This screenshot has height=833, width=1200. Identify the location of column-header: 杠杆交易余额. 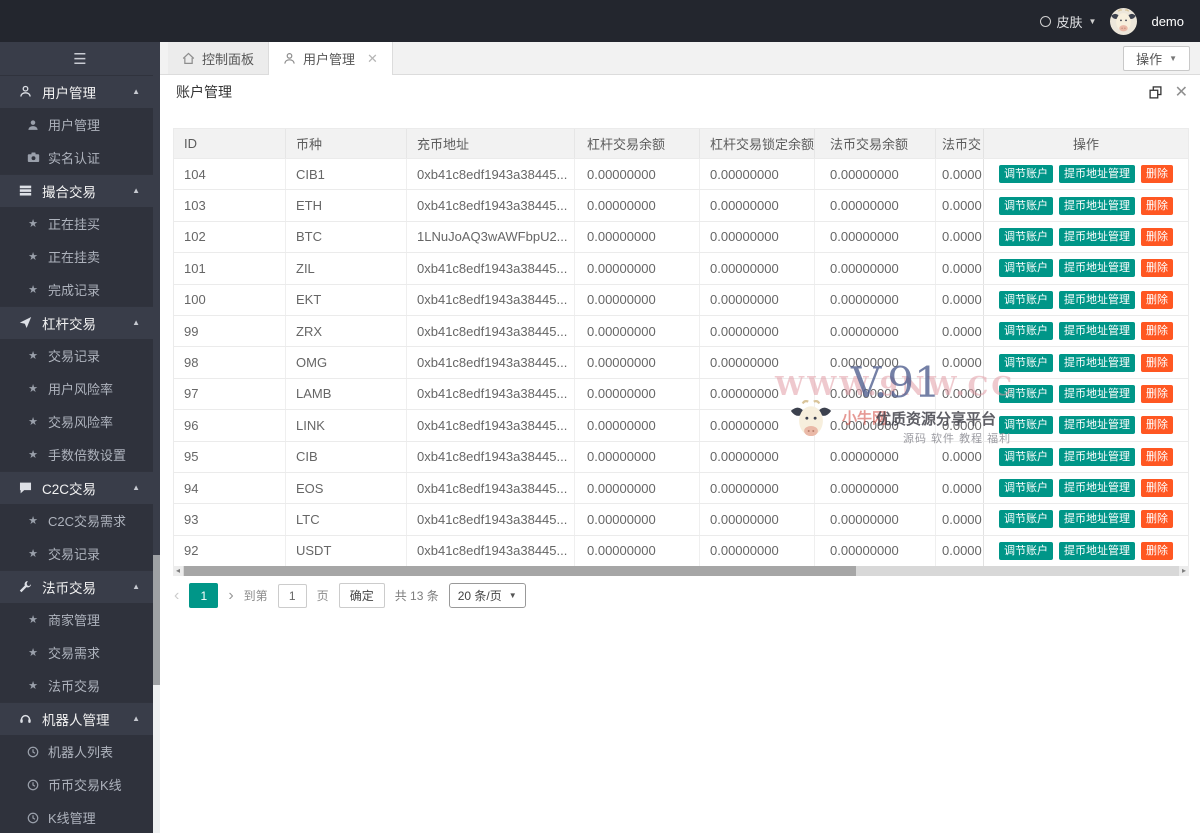
(636, 143).